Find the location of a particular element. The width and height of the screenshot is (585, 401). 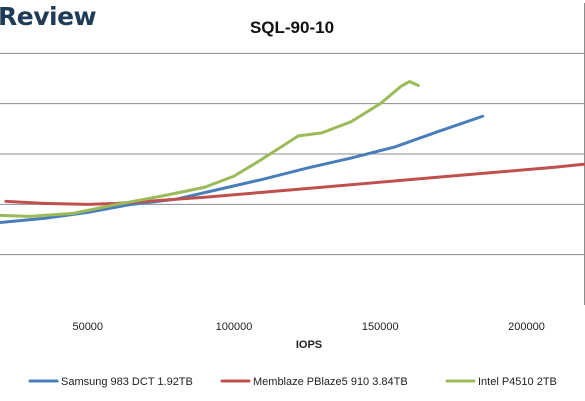

x-tick-label: 100000 is located at coordinates (234, 327).